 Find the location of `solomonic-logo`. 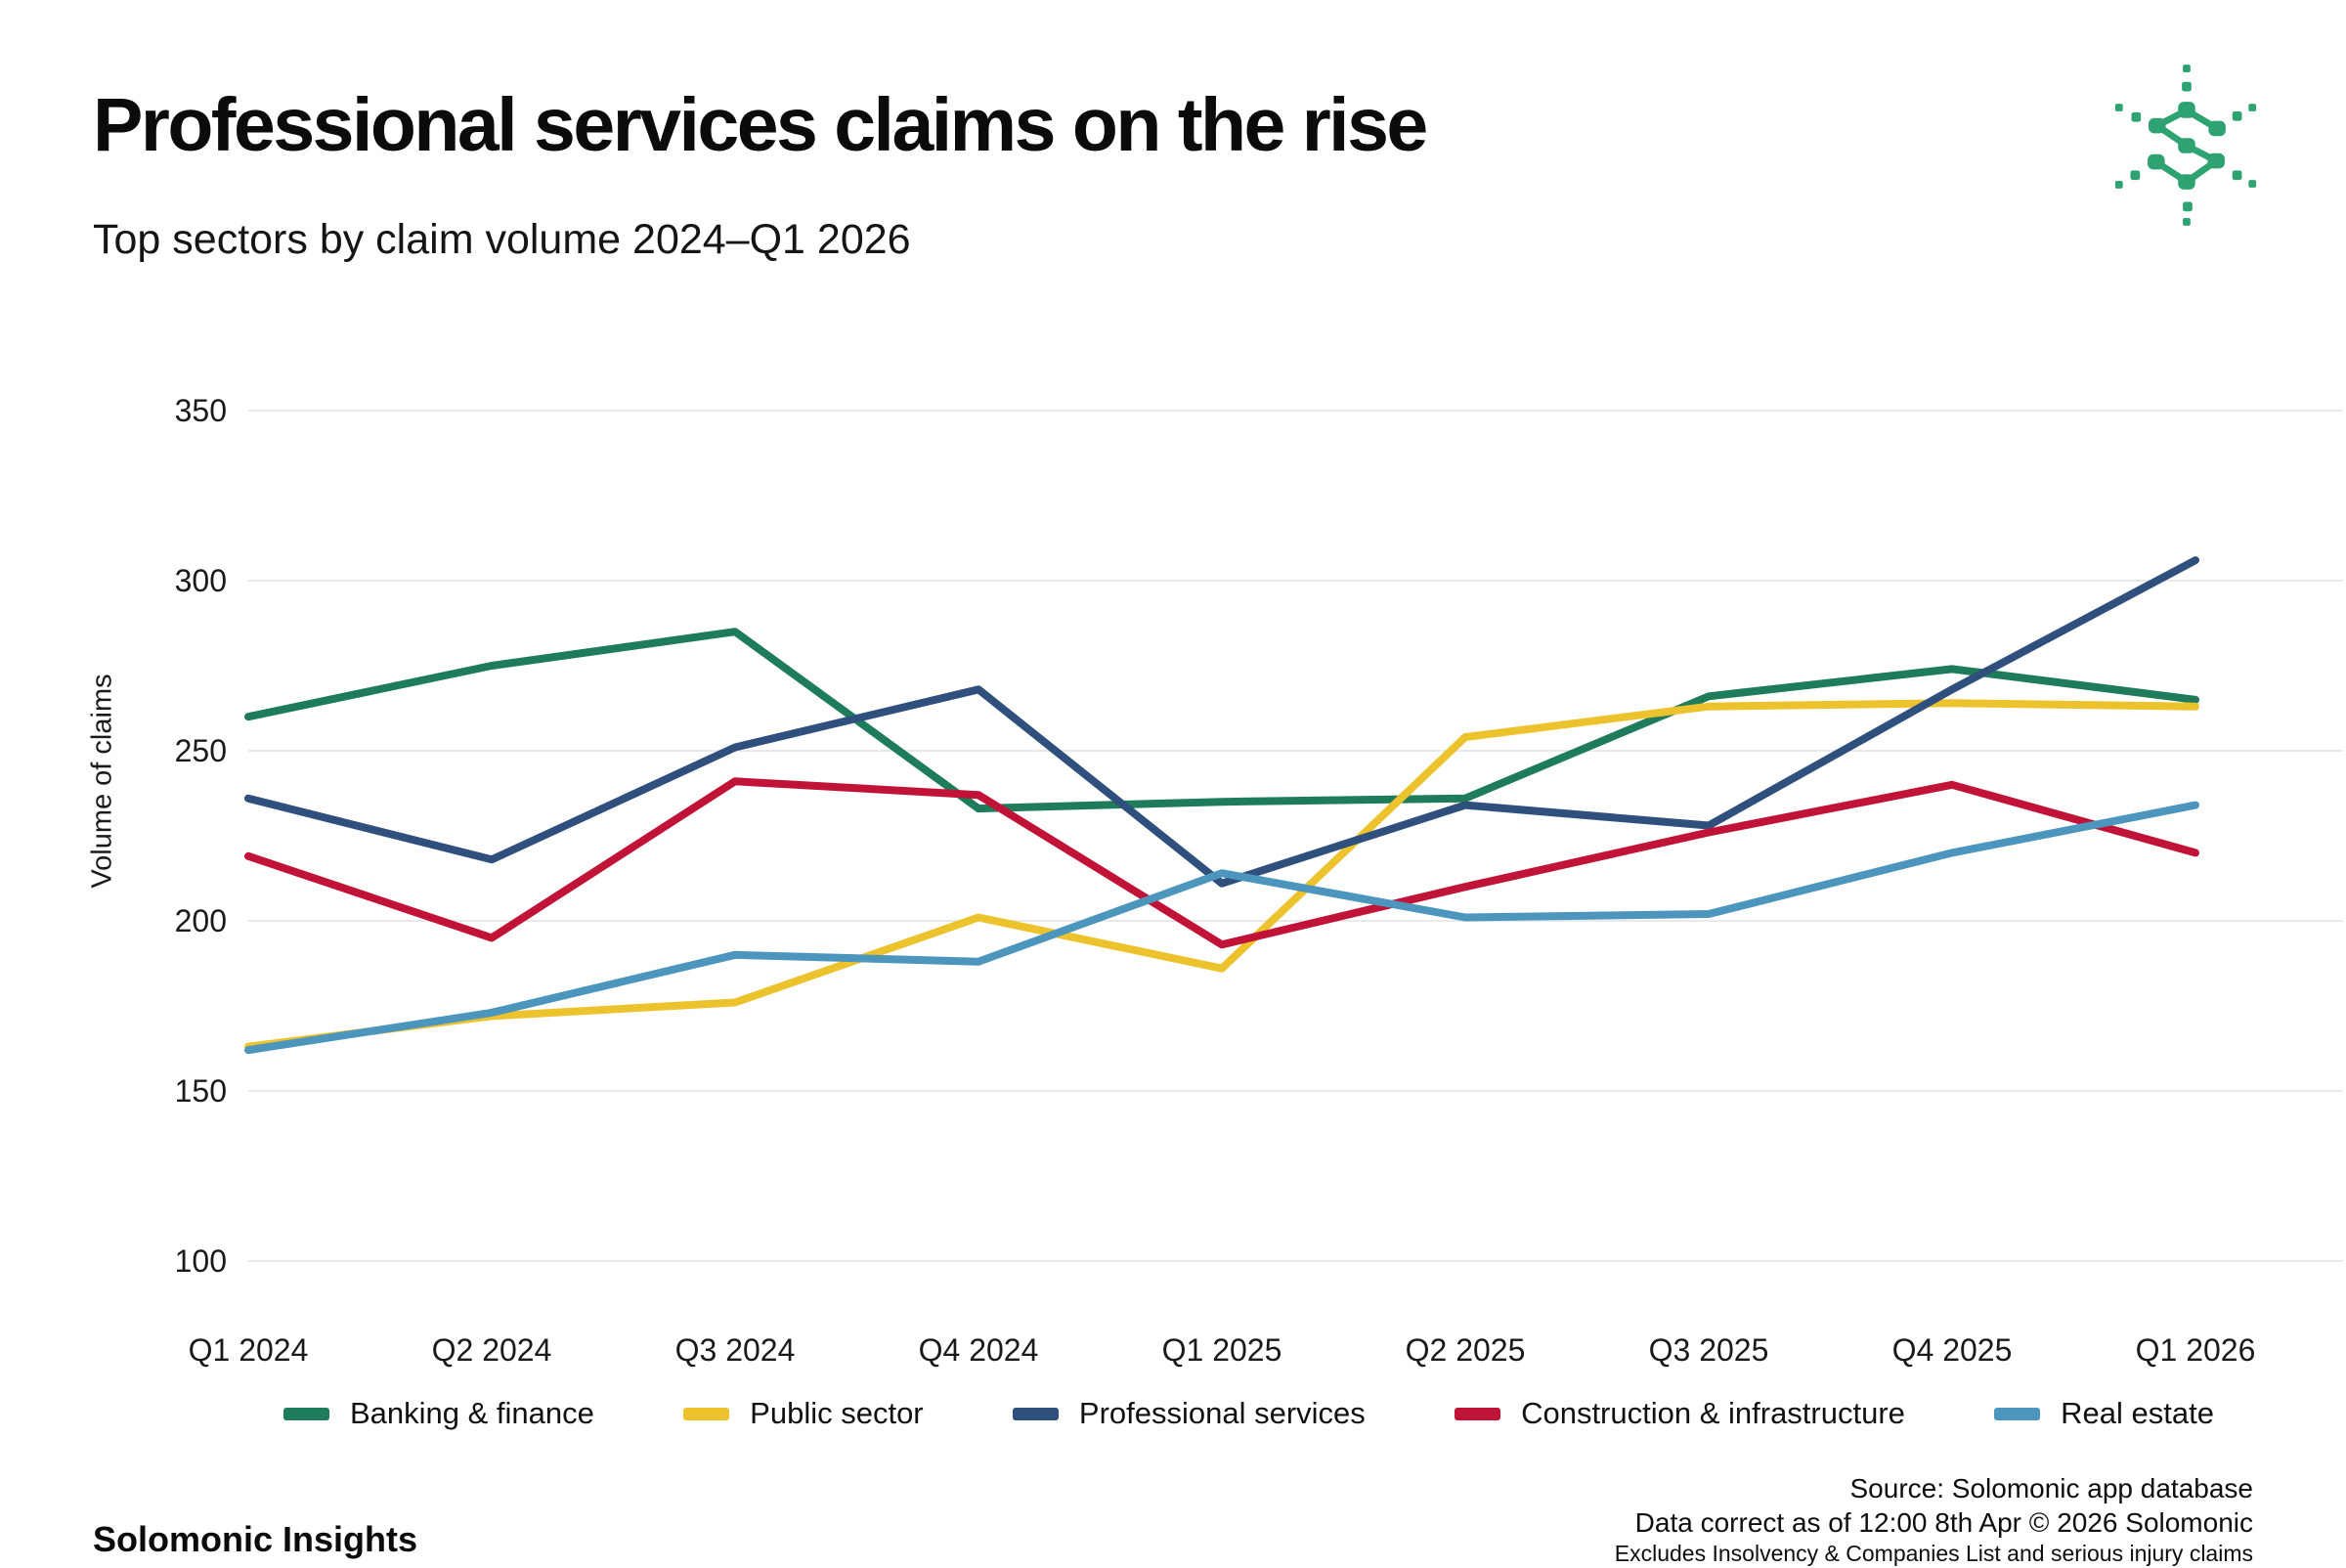

solomonic-logo is located at coordinates (2185, 146).